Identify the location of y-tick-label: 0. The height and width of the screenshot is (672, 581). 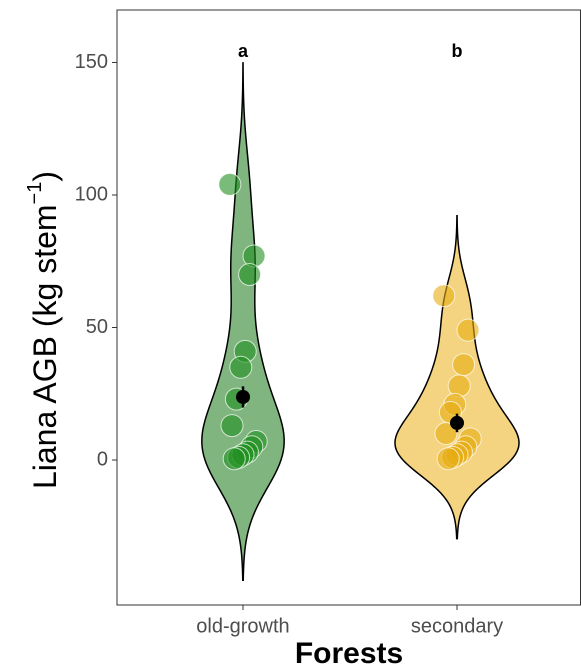
(102, 459).